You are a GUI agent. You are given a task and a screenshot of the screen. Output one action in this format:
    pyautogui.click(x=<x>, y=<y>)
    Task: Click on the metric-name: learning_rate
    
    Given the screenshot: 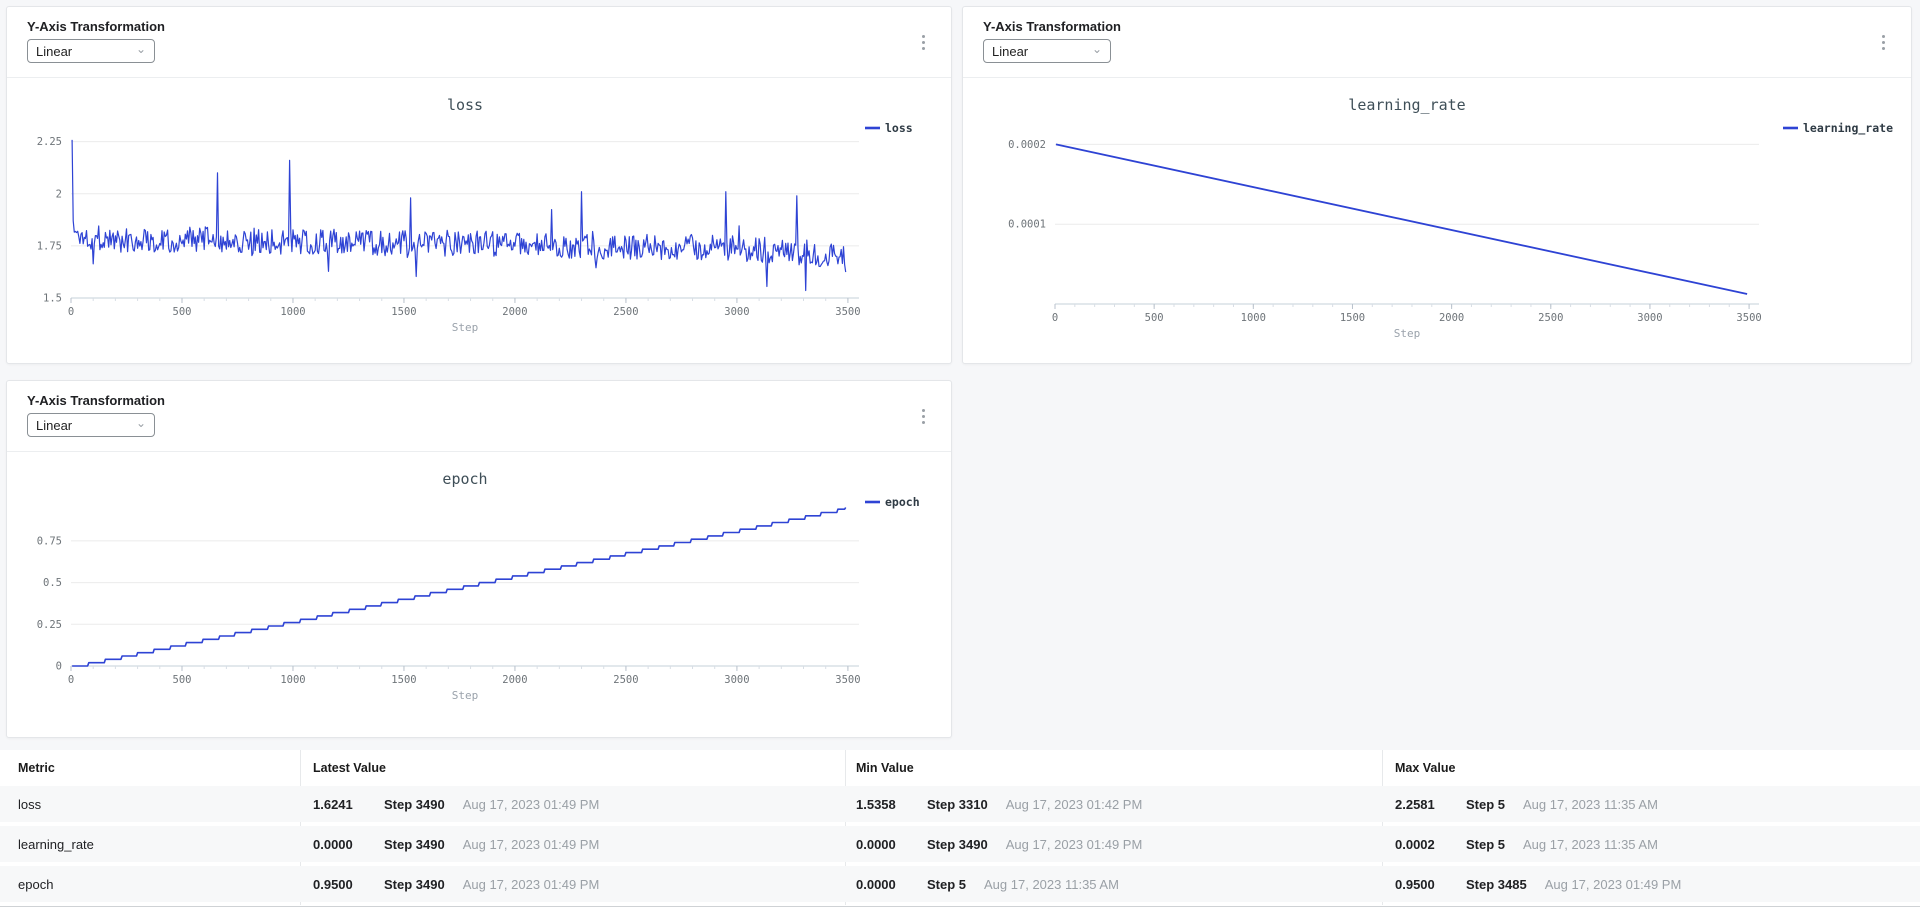 What is the action you would take?
    pyautogui.click(x=56, y=844)
    